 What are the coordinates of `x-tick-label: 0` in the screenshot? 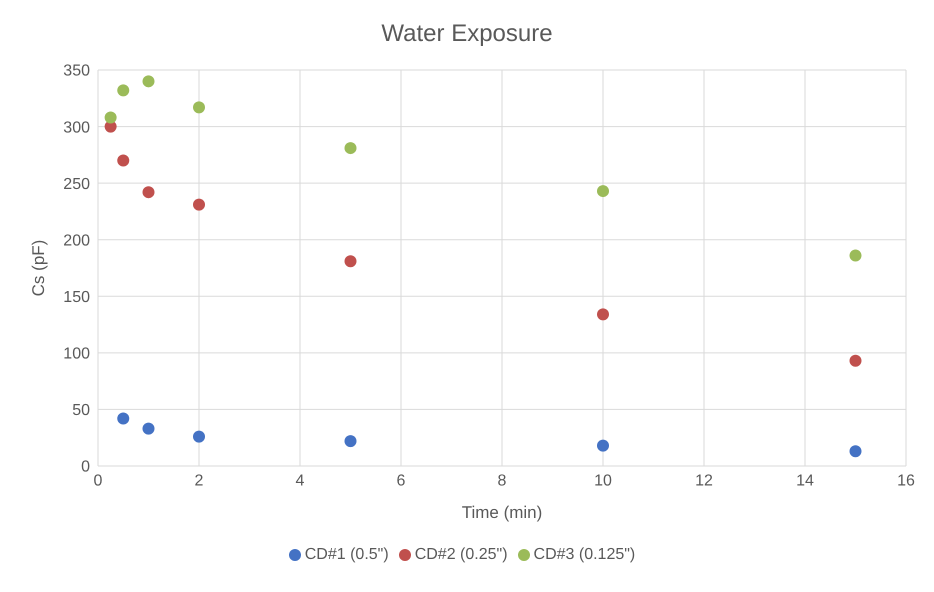 It's located at (98, 481).